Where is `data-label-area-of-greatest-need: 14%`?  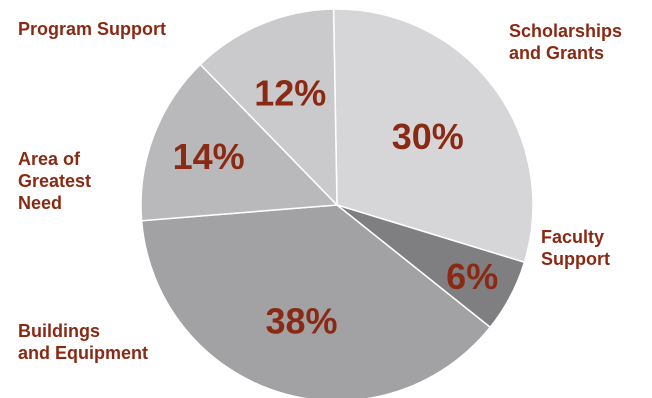 data-label-area-of-greatest-need: 14% is located at coordinates (209, 156).